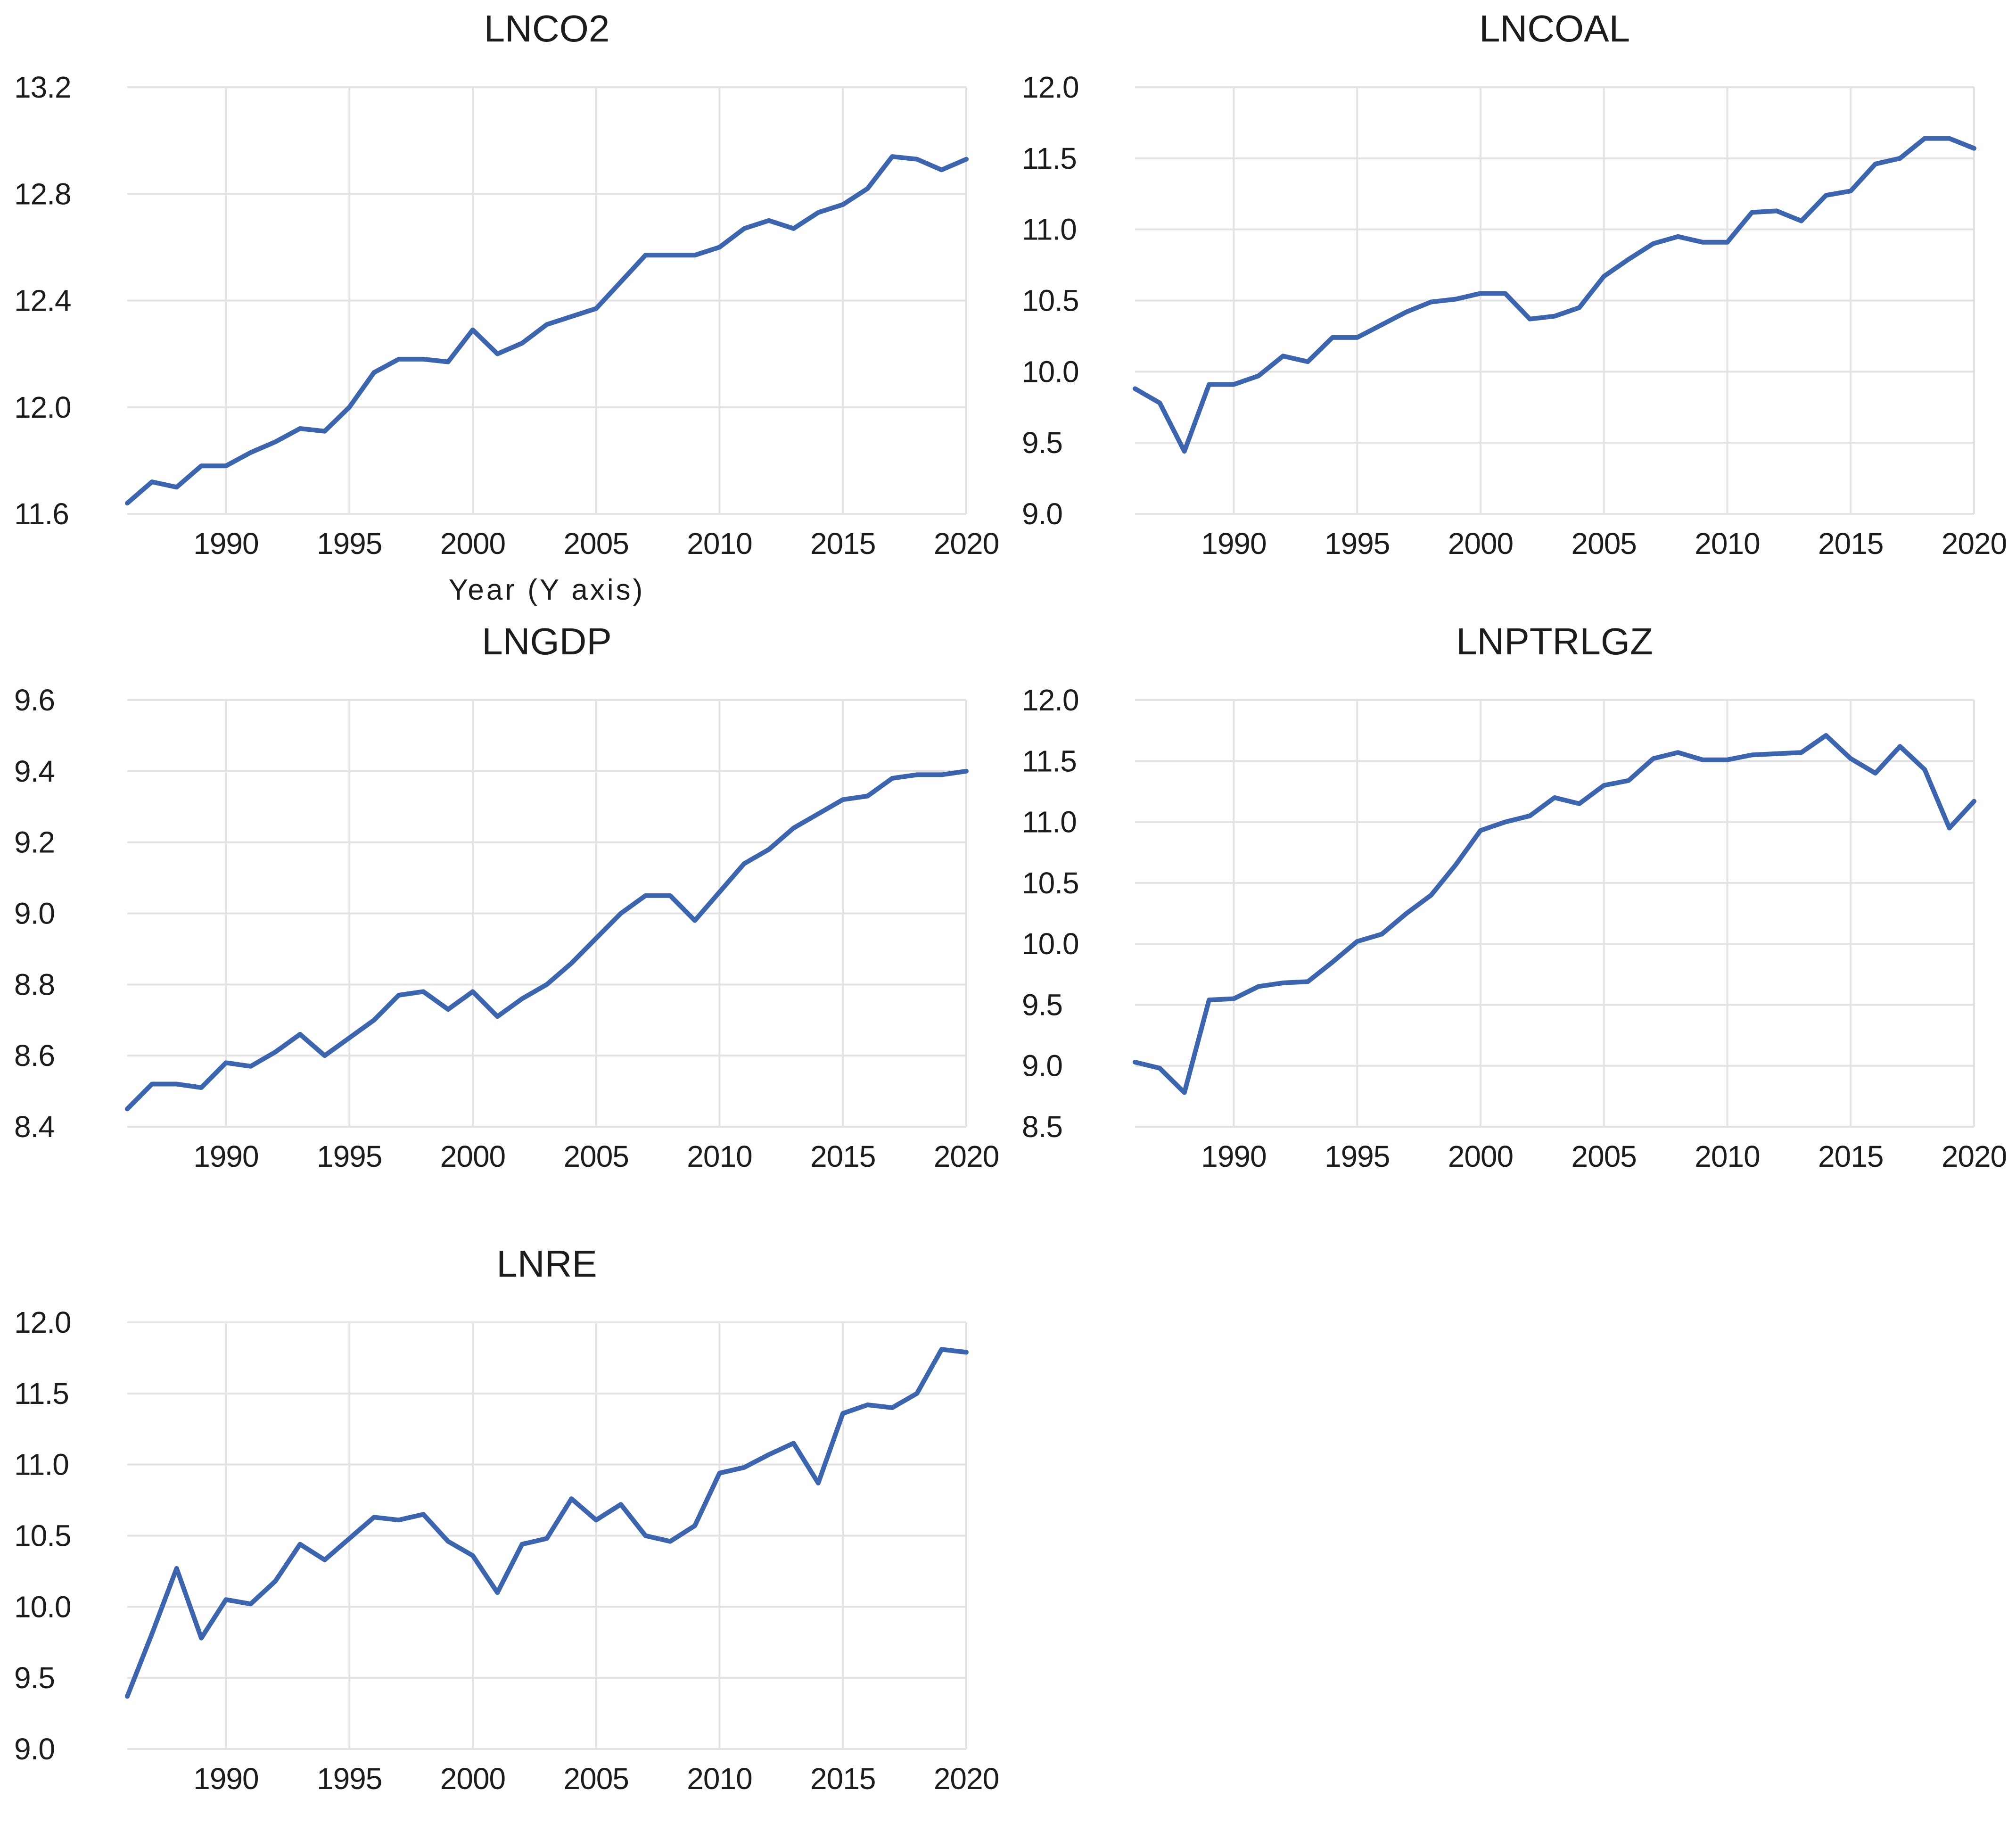 The height and width of the screenshot is (1848, 2016). I want to click on chart-title: LNCOAL, so click(1554, 29).